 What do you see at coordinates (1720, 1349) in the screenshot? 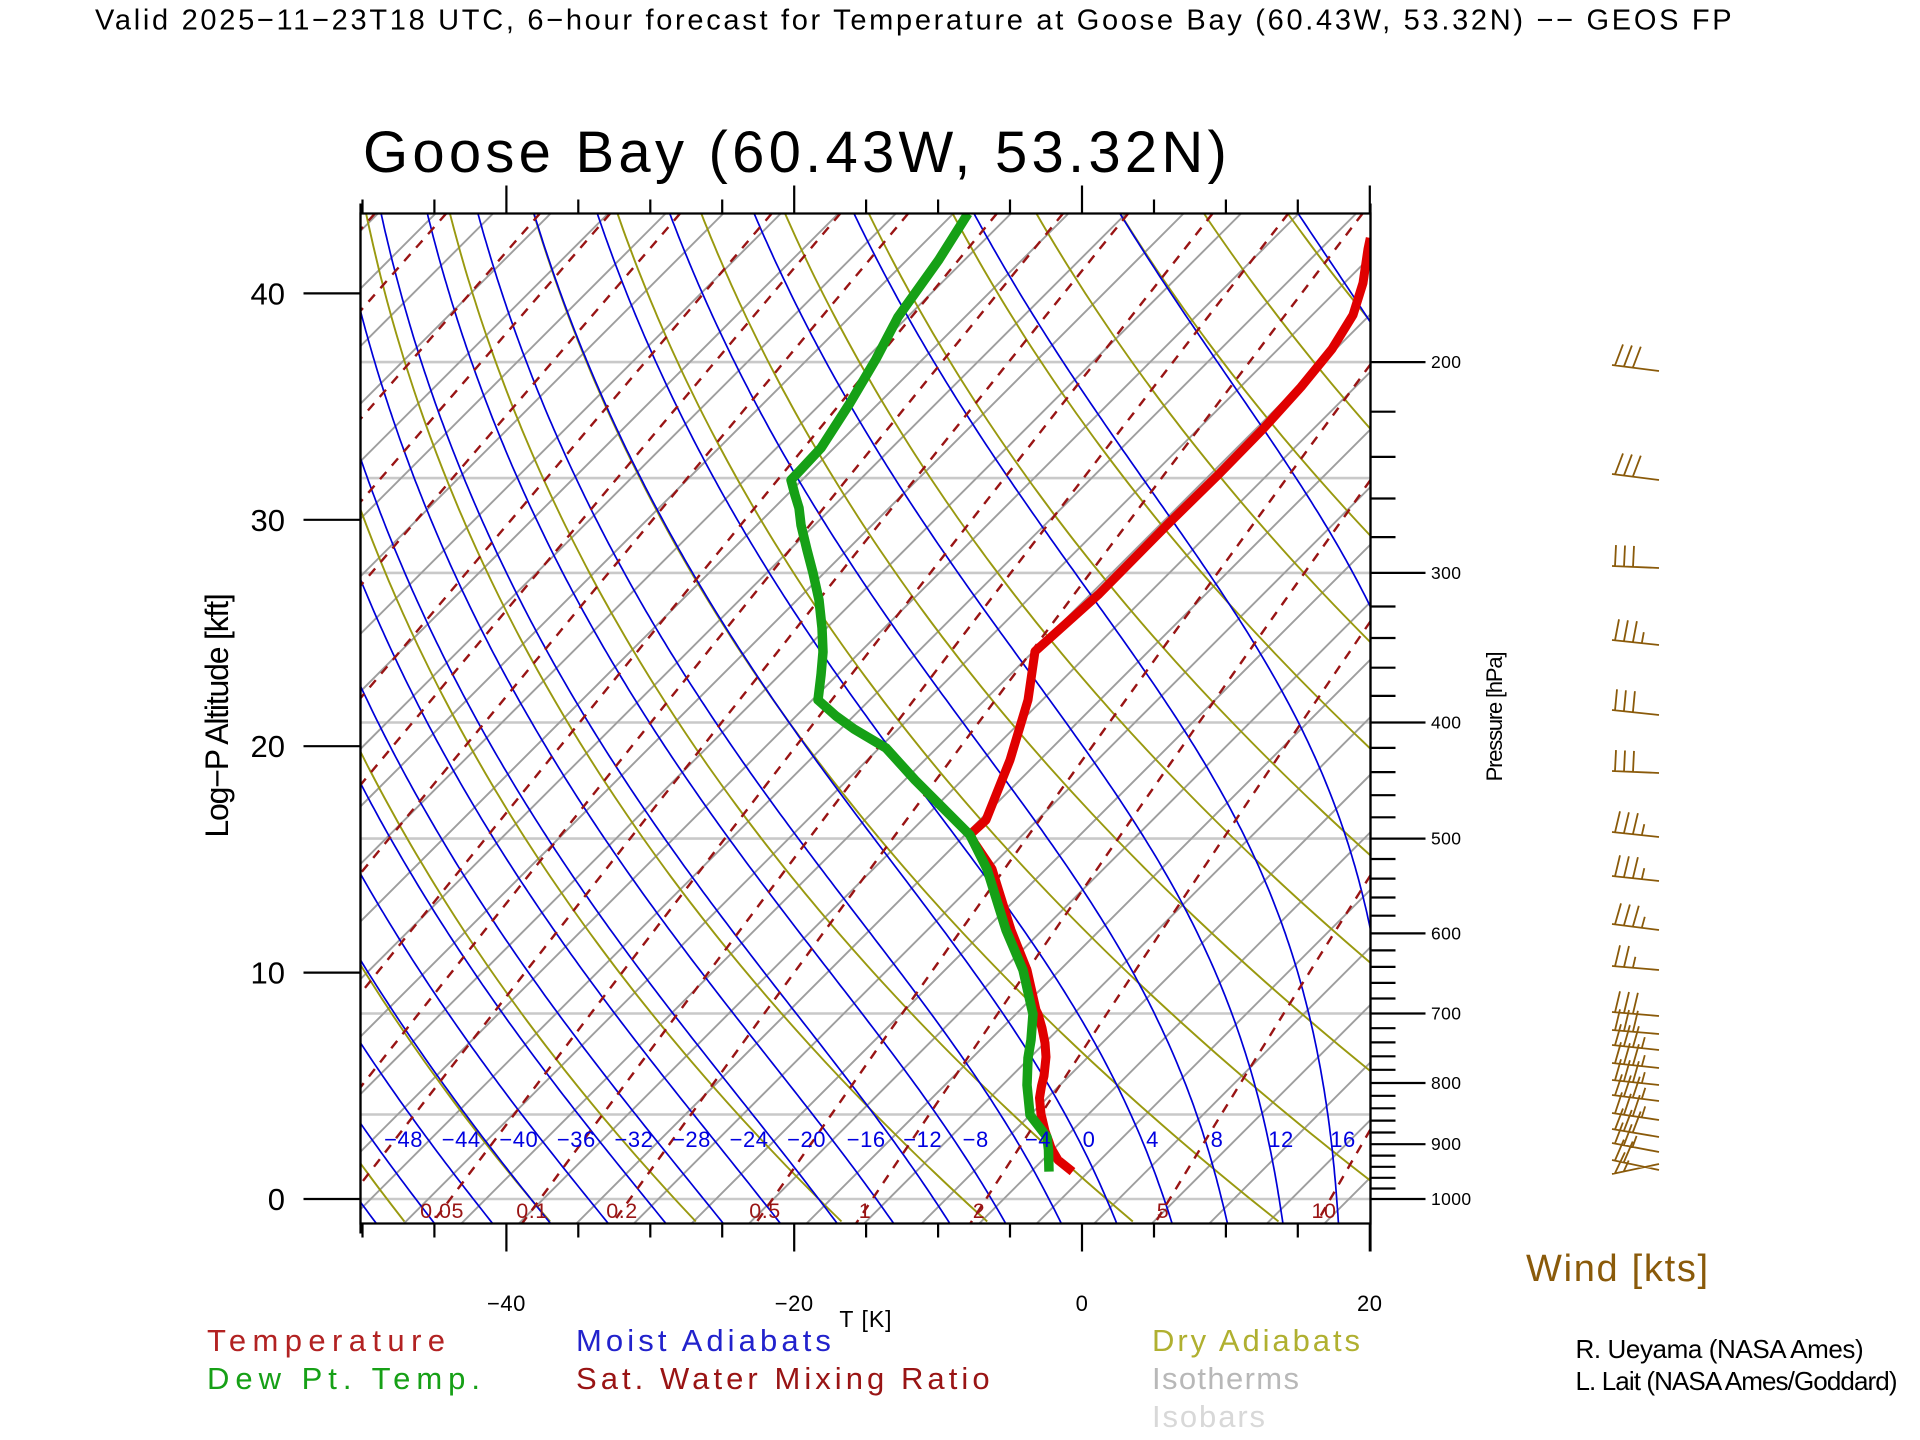
I see `svg-text: R. Ueyama (NASA Ames)` at bounding box center [1720, 1349].